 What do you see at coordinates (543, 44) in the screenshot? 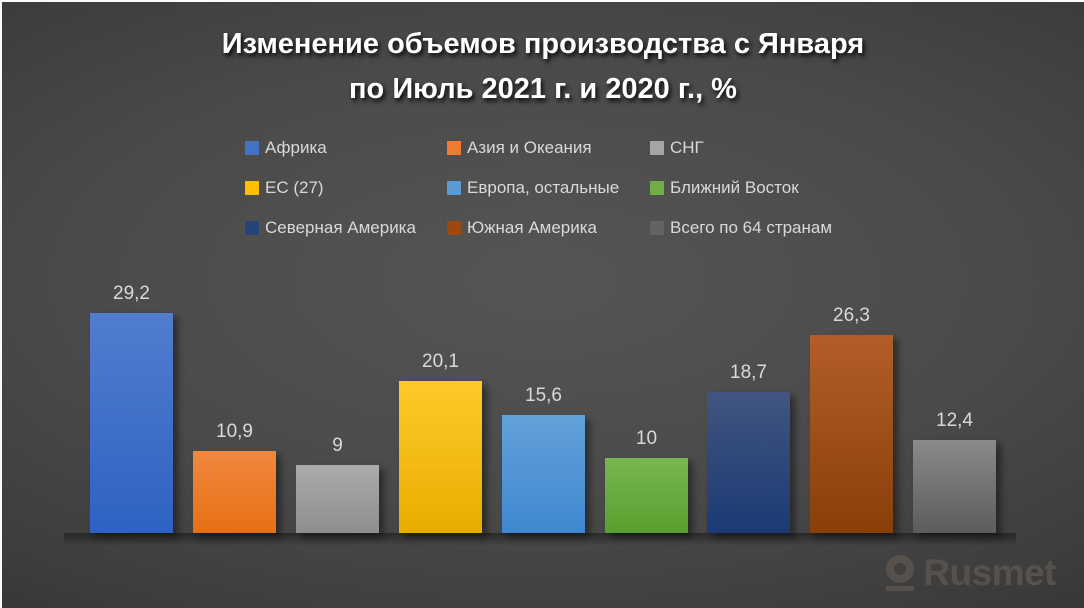
I see `chart-title-line1: Изменение объемов производства с Января` at bounding box center [543, 44].